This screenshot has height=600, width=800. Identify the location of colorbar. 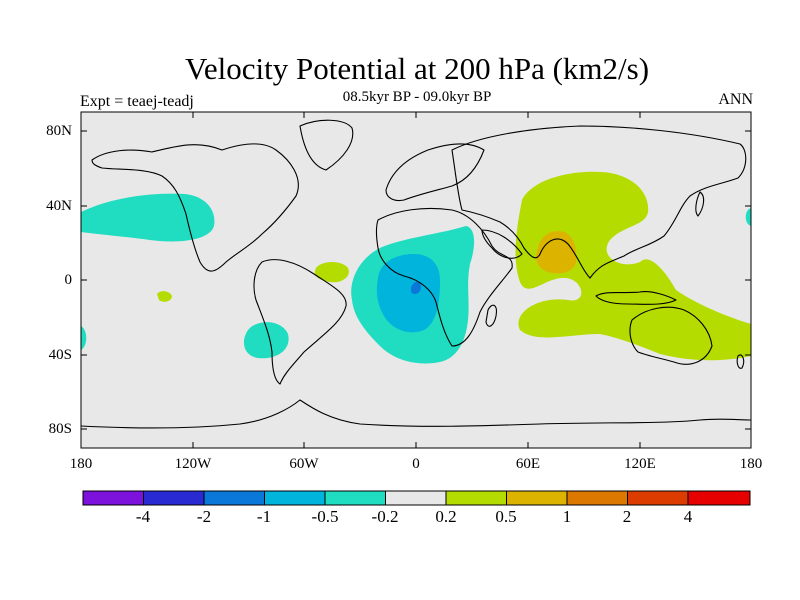
(416, 498).